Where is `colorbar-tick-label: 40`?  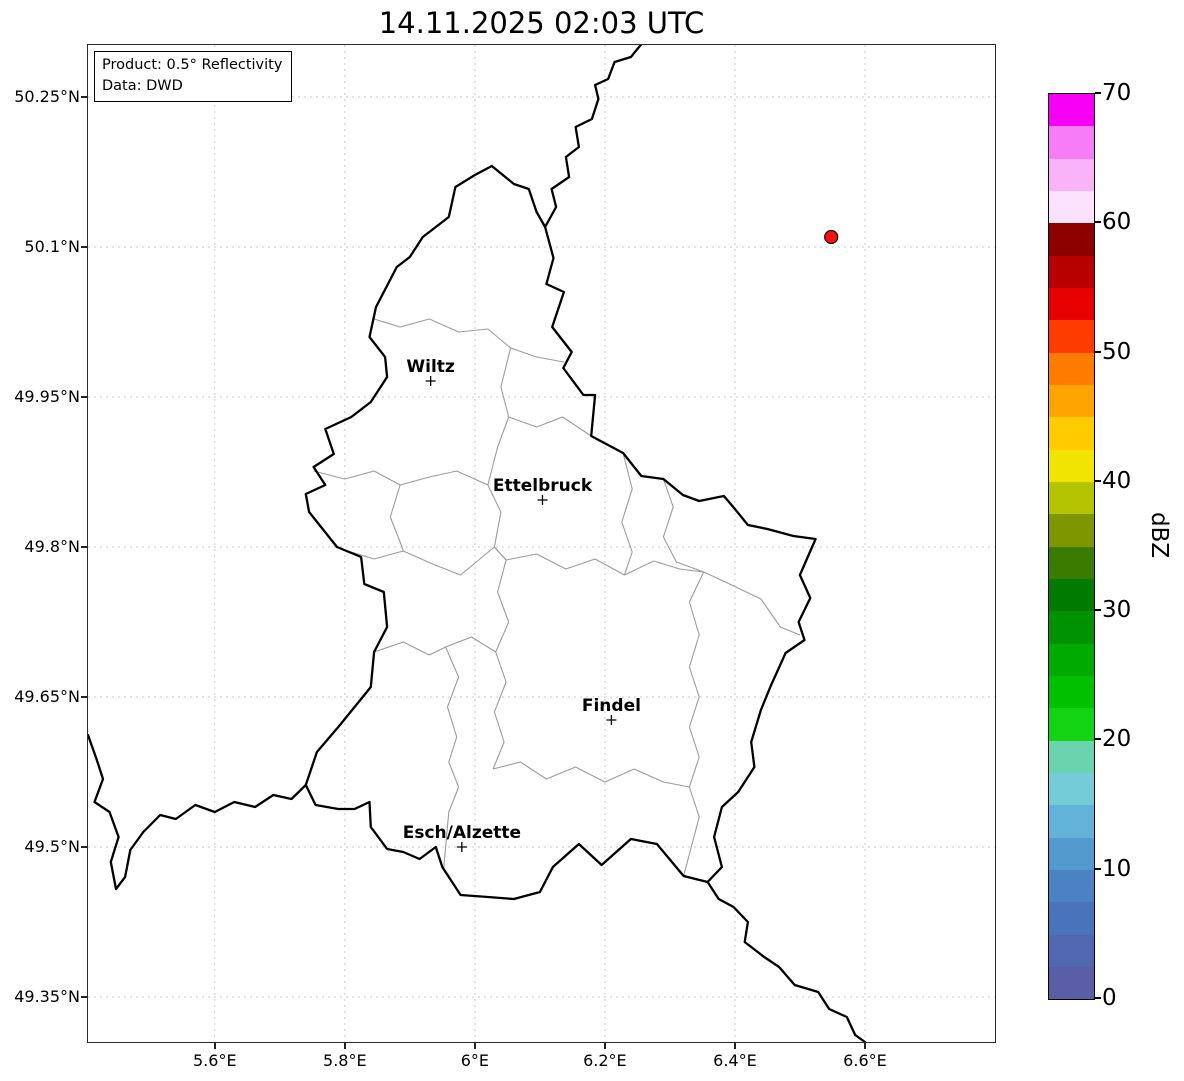
colorbar-tick-label: 40 is located at coordinates (1117, 480).